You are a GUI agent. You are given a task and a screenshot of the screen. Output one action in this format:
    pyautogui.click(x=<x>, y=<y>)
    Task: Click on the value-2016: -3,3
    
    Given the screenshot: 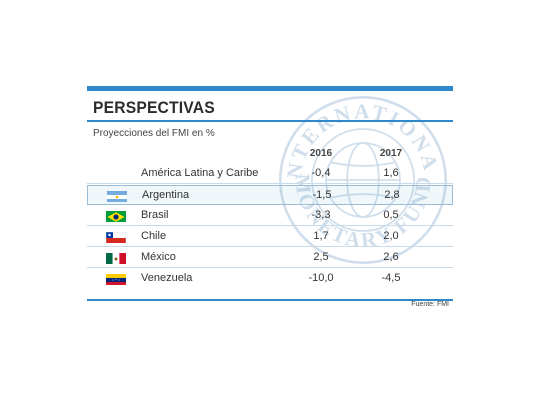 What is the action you would take?
    pyautogui.click(x=321, y=215)
    